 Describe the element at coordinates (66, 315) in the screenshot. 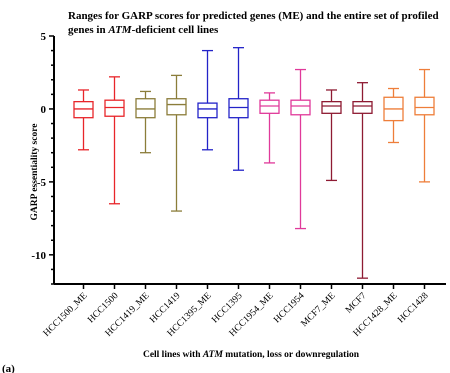

I see `x-tick-label: HCC1500_ME` at that location.